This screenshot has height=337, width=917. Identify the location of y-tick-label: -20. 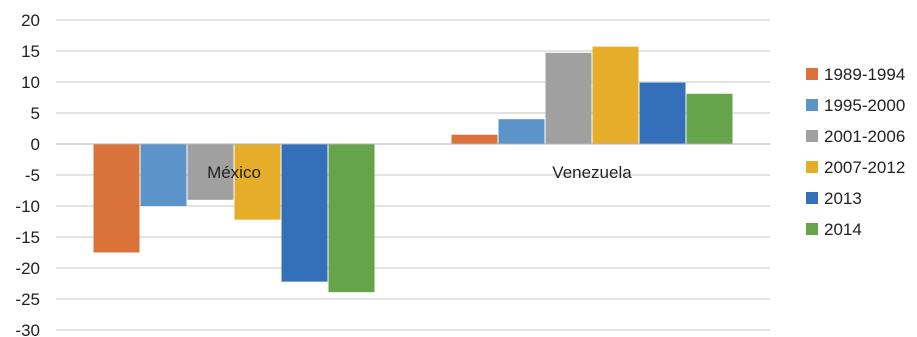
(27, 268).